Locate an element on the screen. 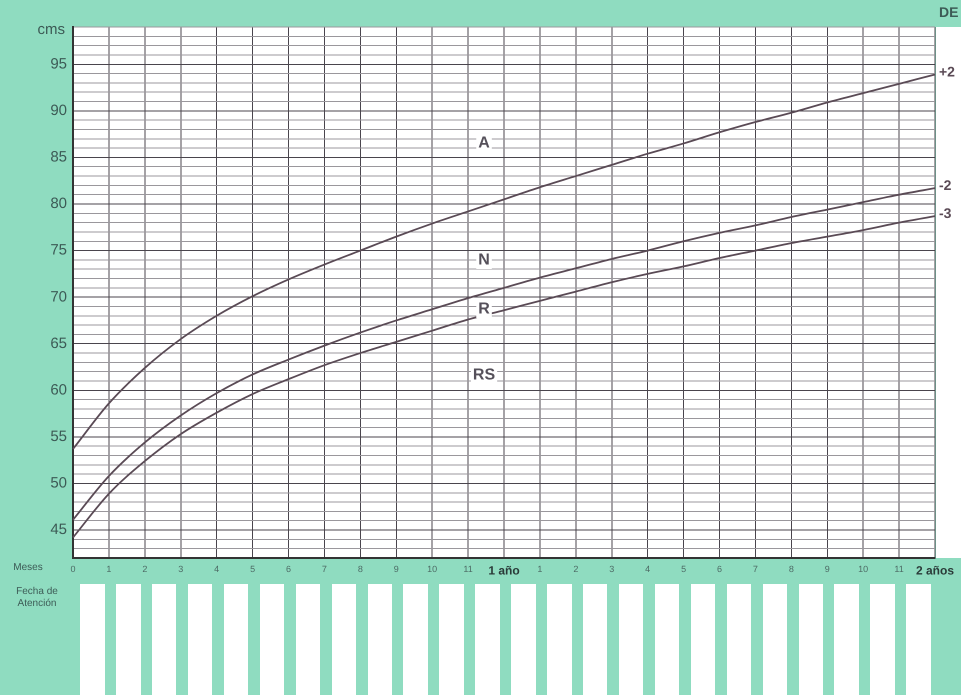 Image resolution: width=961 pixels, height=695 pixels. y-tick-label: 60 is located at coordinates (58, 389).